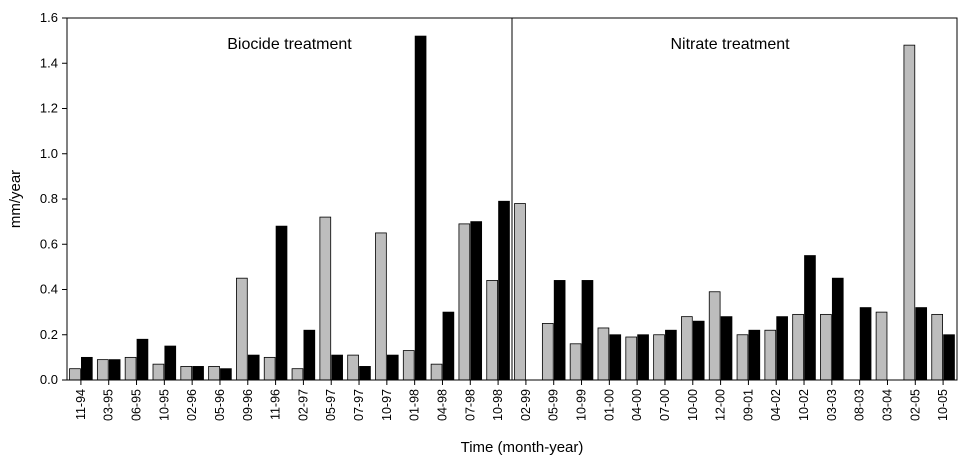 The width and height of the screenshot is (959, 461). I want to click on x-tick-label: 04-98, so click(442, 405).